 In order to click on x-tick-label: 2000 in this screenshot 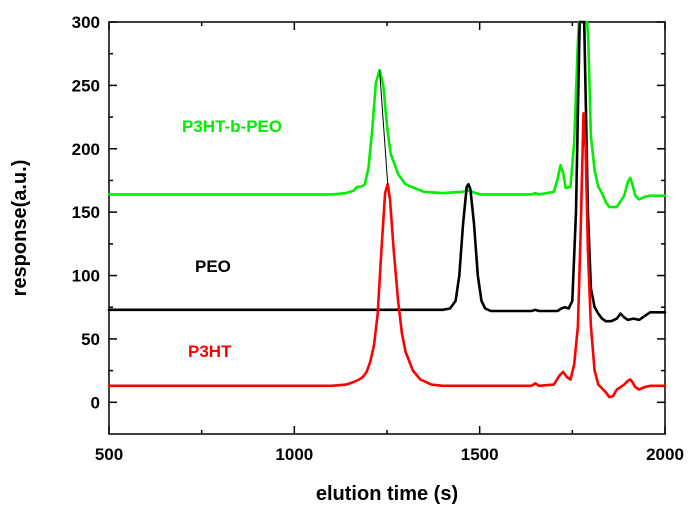, I will do `click(665, 454)`.